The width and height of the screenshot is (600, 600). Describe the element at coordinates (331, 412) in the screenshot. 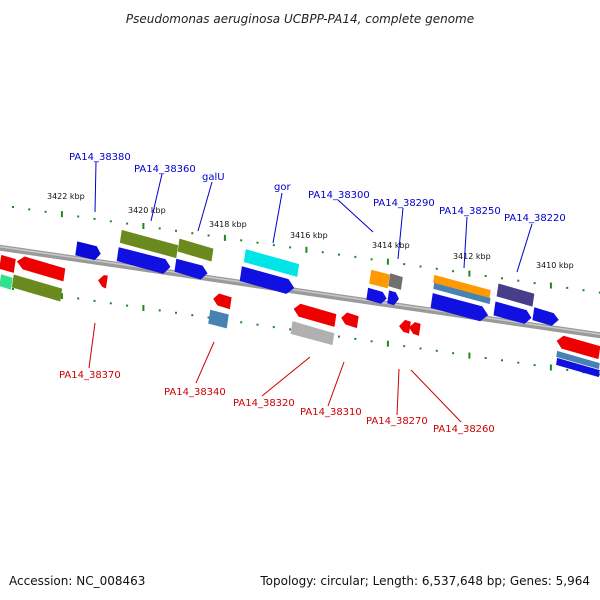

I see `gene-label: PA14_38310` at that location.